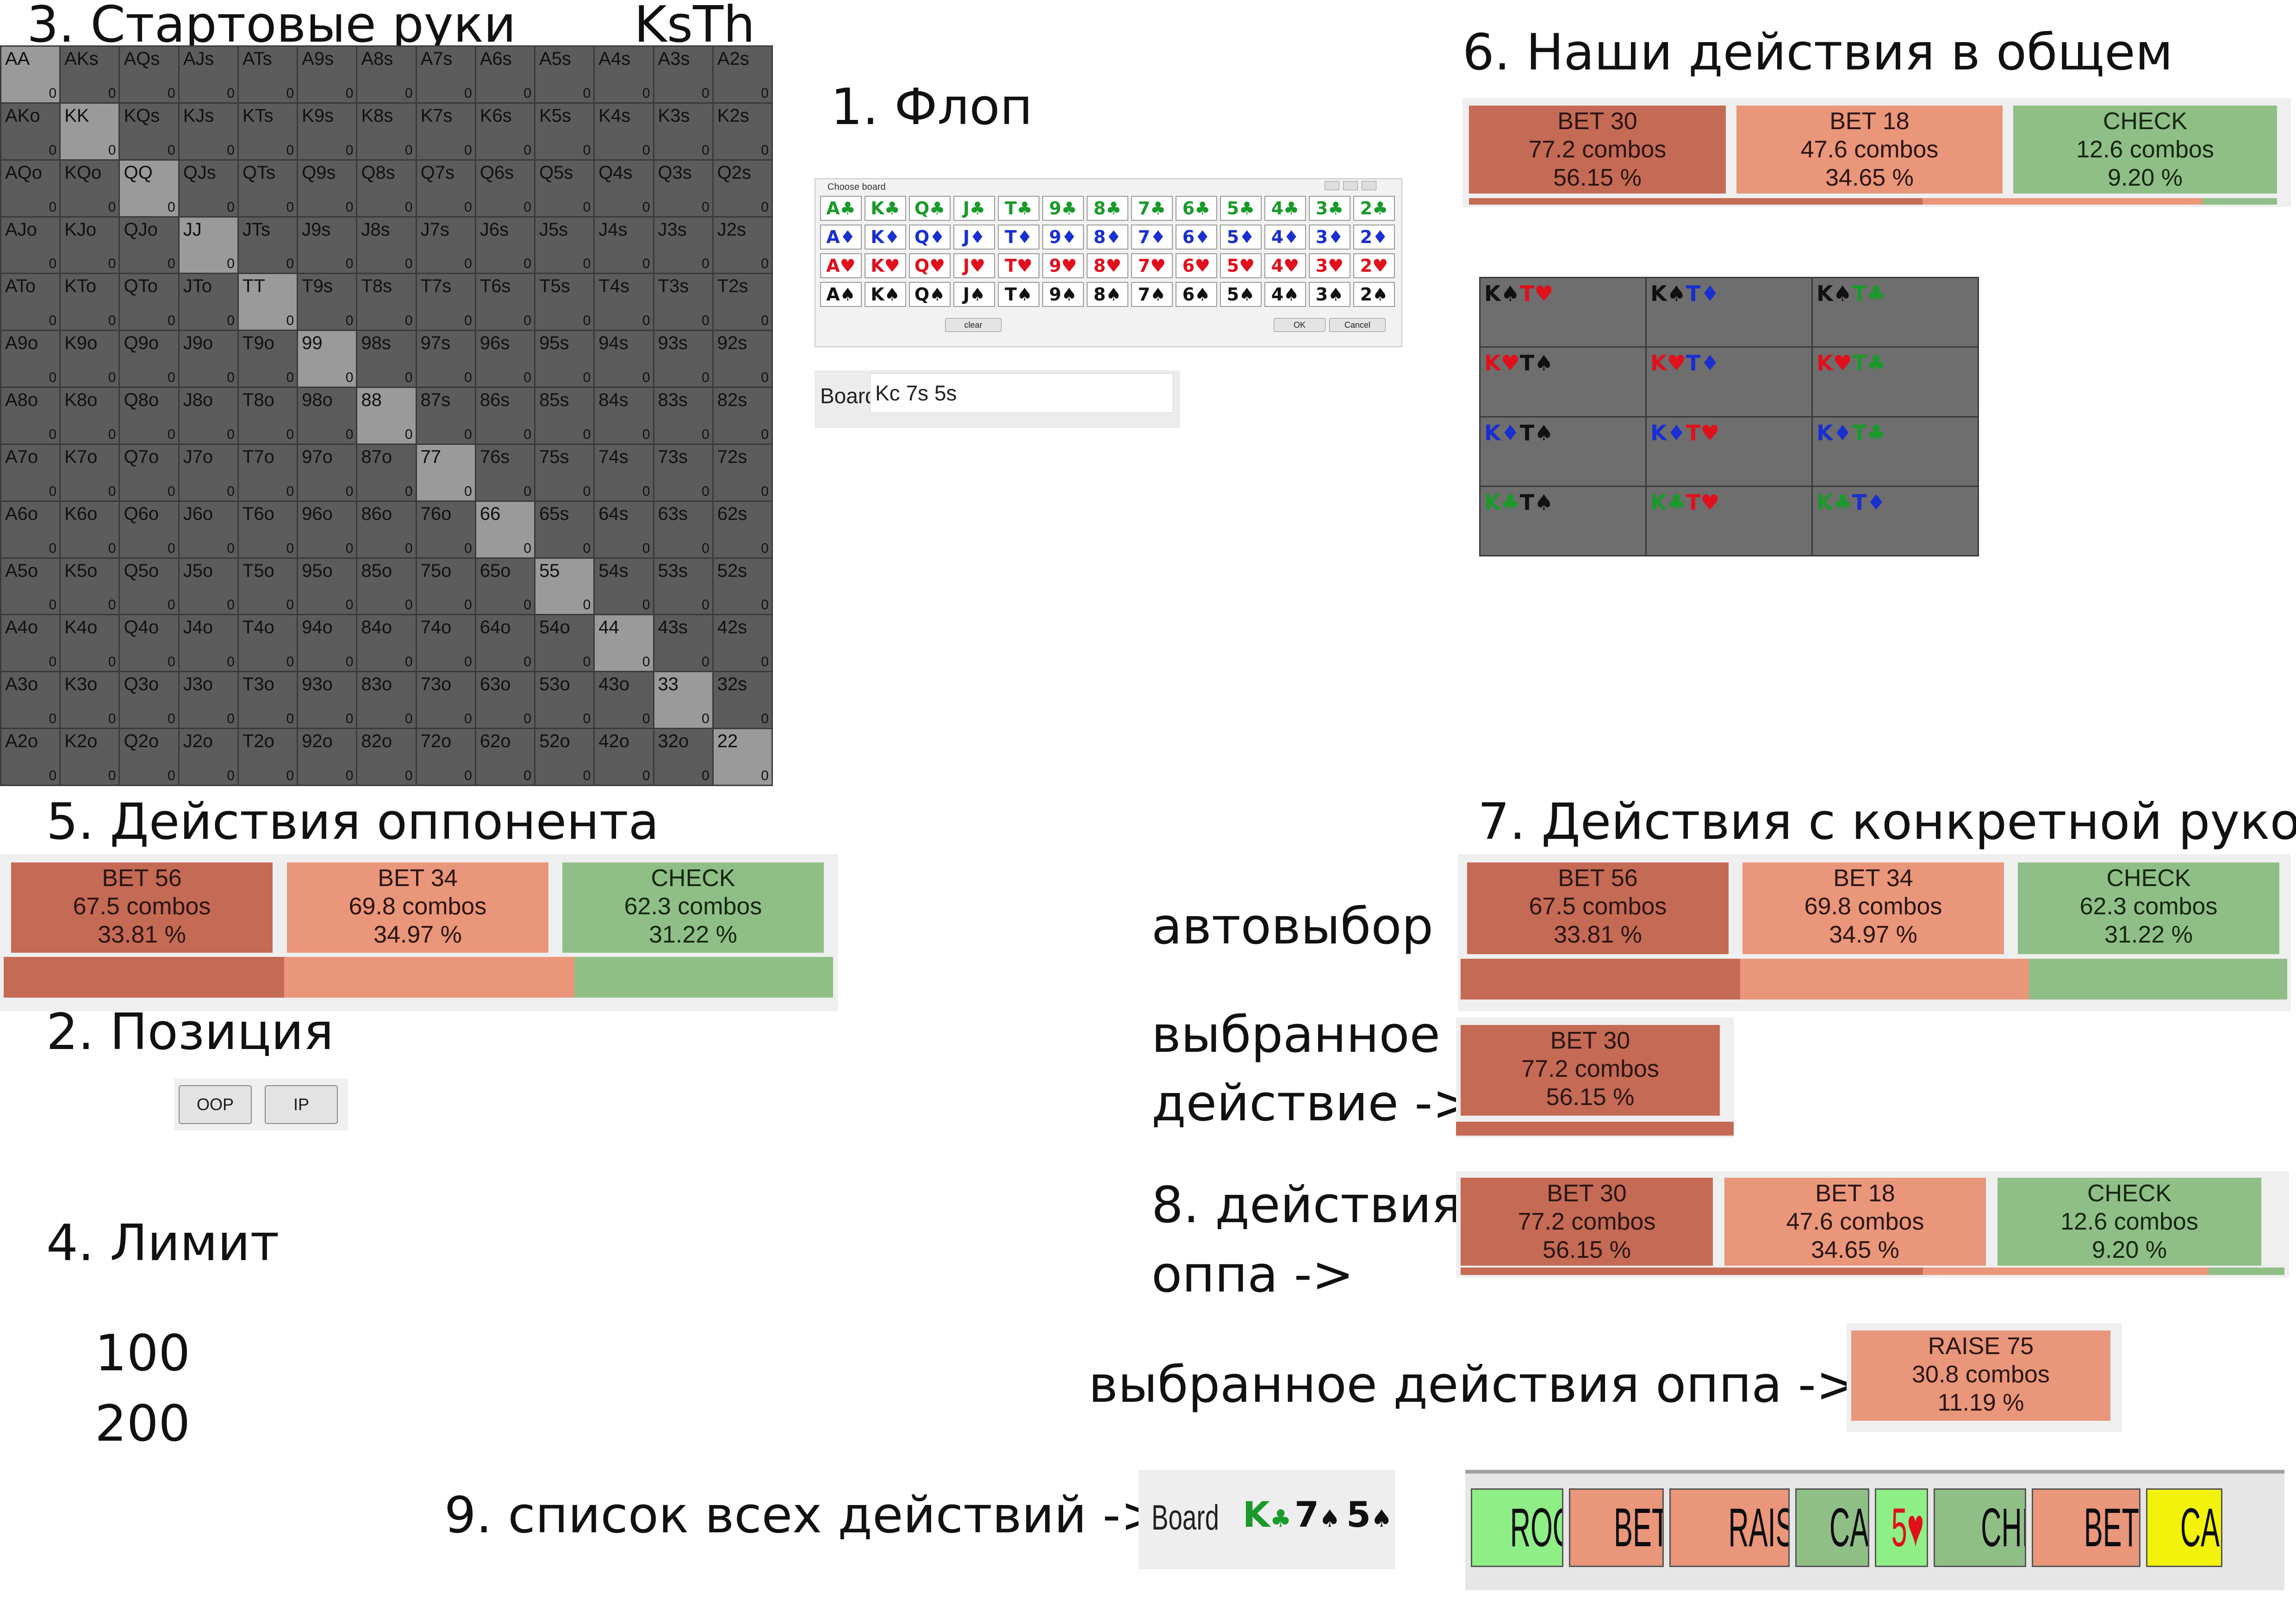  I want to click on hand-cell: 95o 0, so click(327, 586).